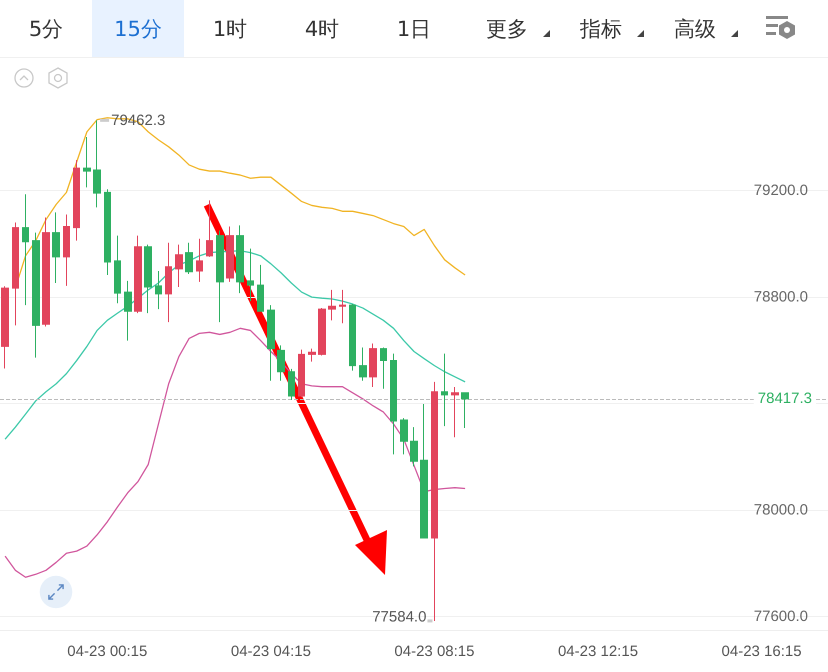 The image size is (828, 672). What do you see at coordinates (695, 29) in the screenshot?
I see `text: 高级` at bounding box center [695, 29].